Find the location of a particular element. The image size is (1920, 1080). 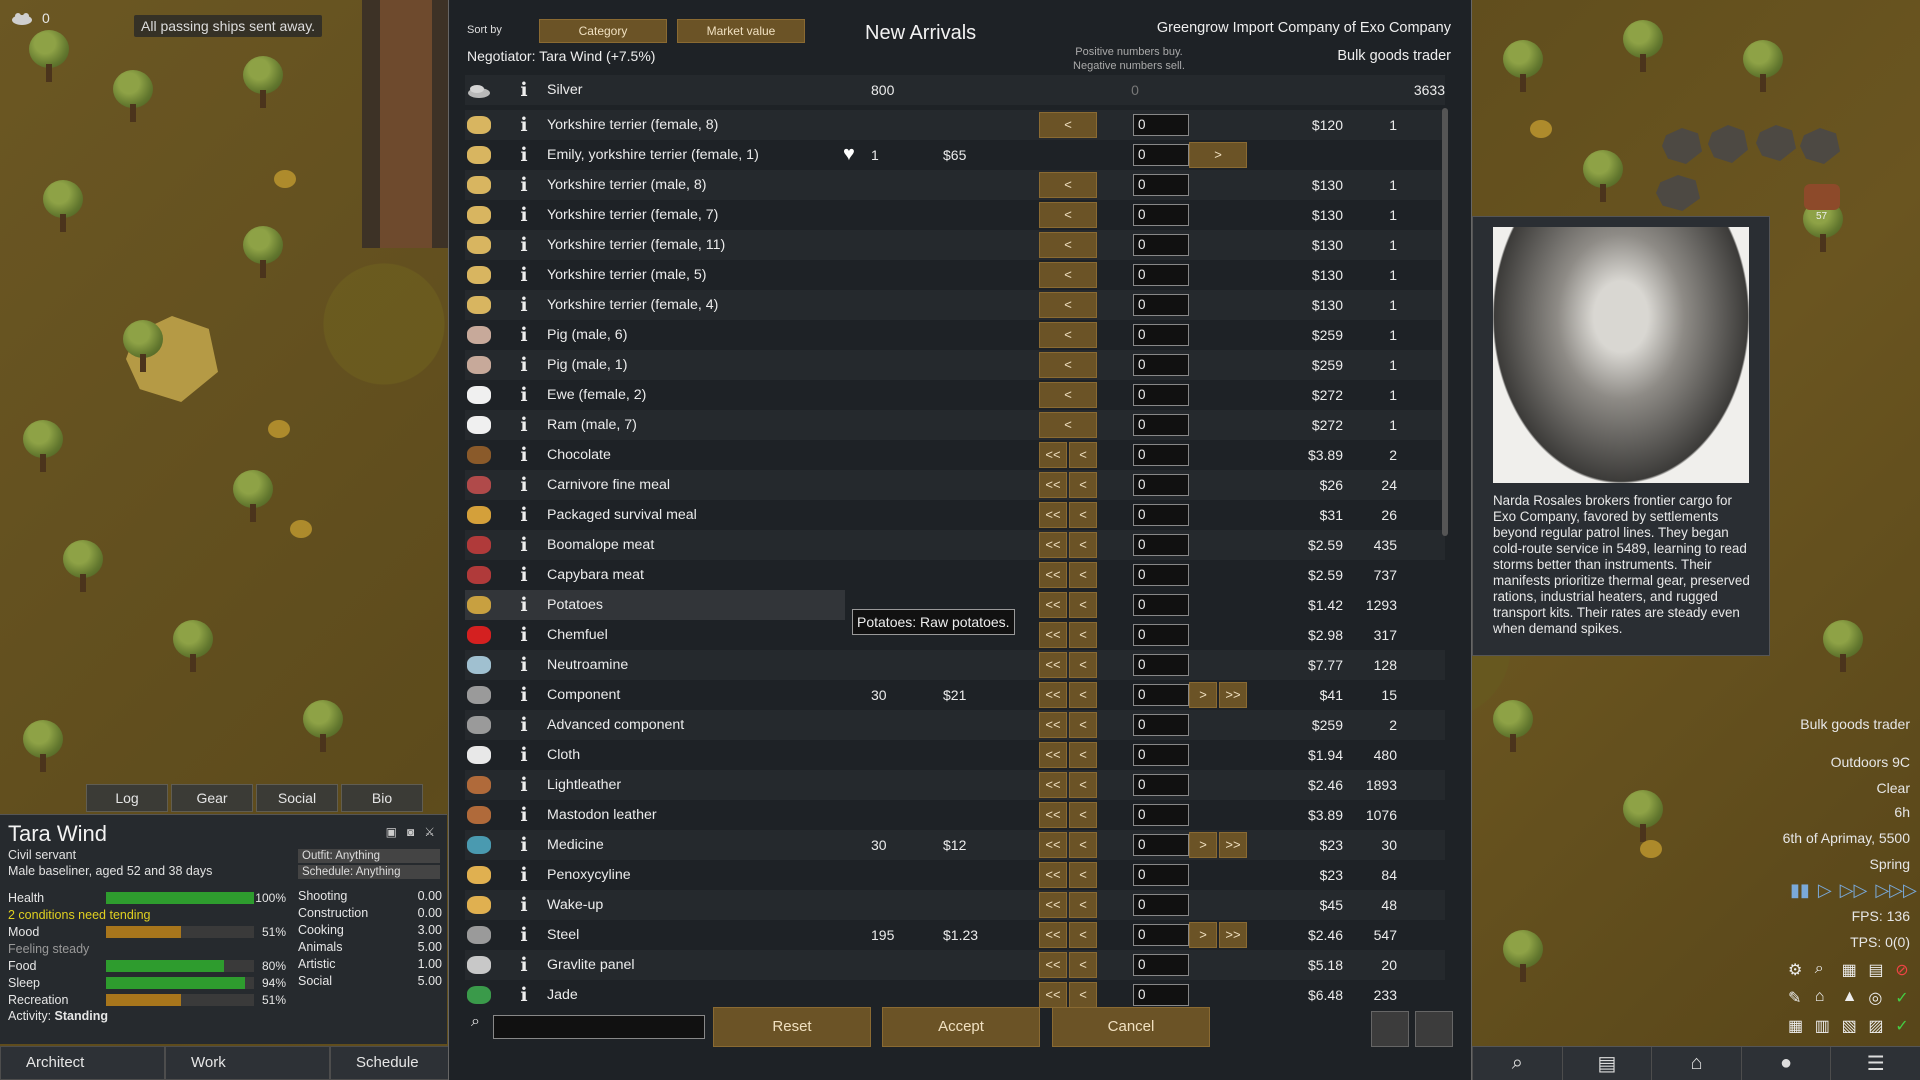

factions-icon: ⌂ is located at coordinates (1696, 1063).